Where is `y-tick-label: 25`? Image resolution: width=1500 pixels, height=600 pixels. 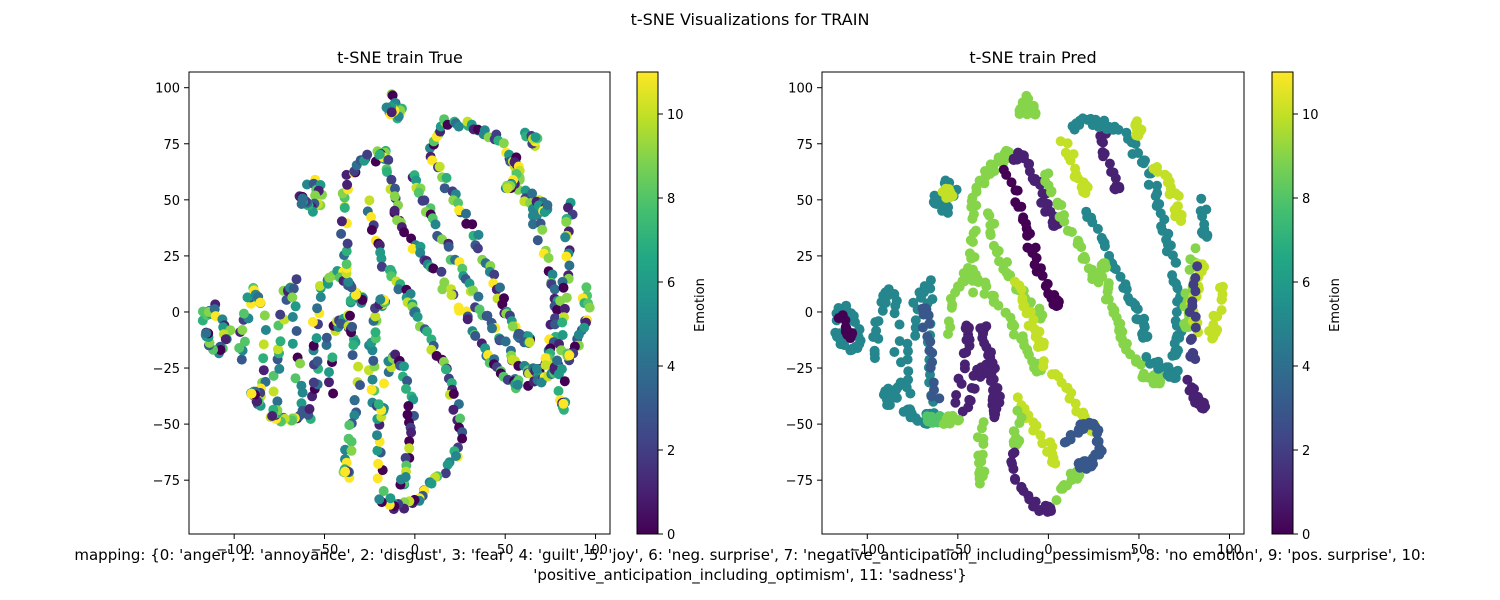
y-tick-label: 25 is located at coordinates (804, 257).